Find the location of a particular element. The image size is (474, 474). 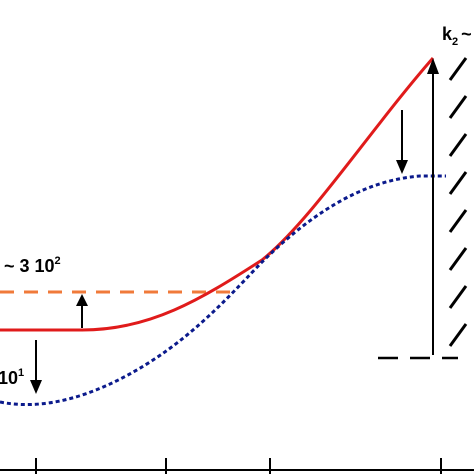

k2-label: k2 ~ is located at coordinates (457, 36).